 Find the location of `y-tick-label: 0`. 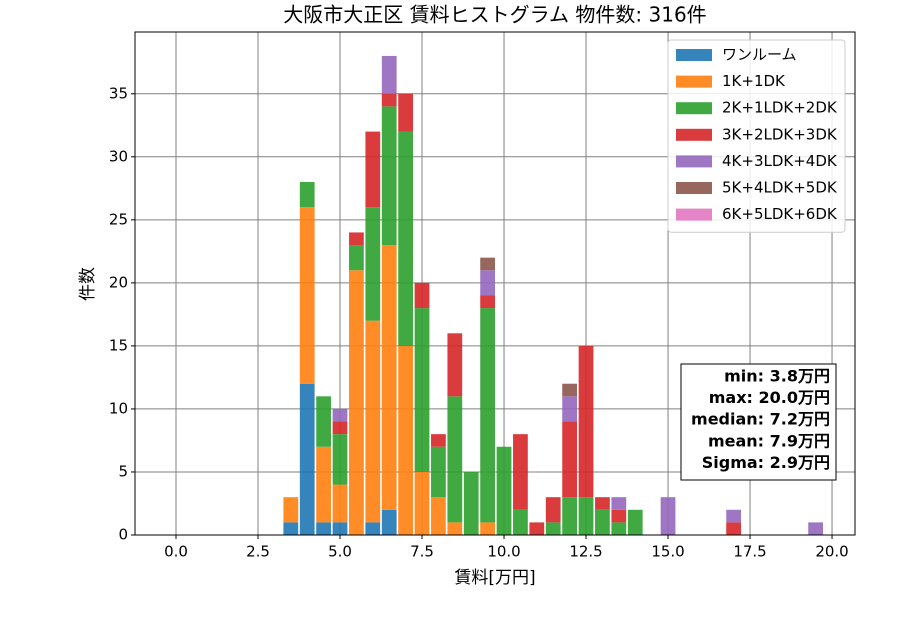

y-tick-label: 0 is located at coordinates (123, 535).